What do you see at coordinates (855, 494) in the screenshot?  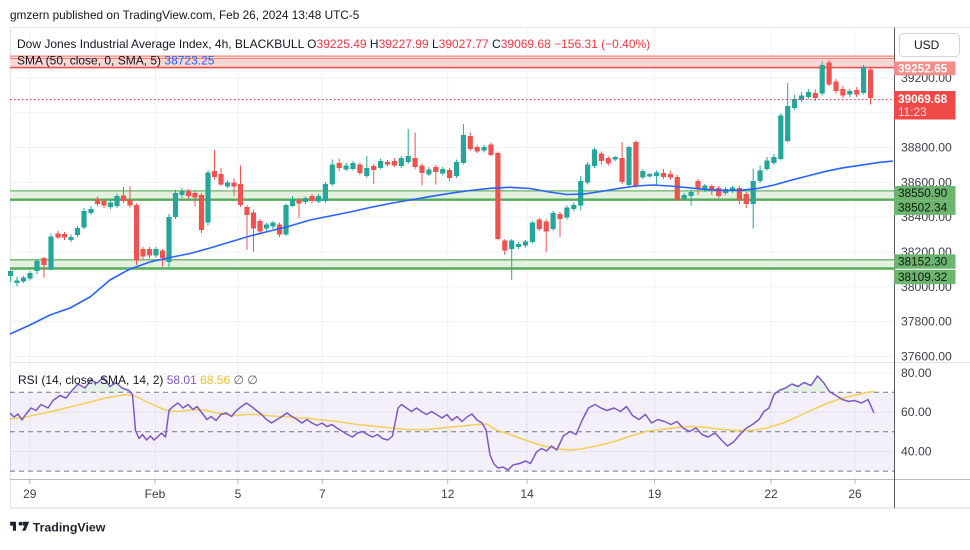 I see `svg-text: 26` at bounding box center [855, 494].